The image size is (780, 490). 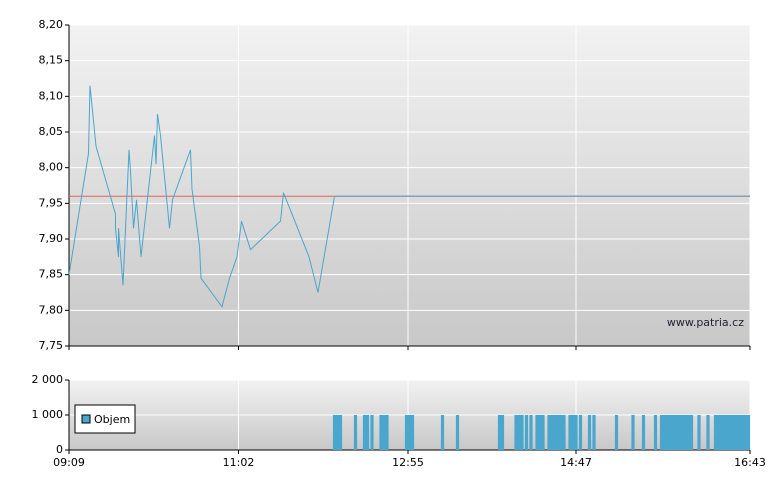 I want to click on y-tick-label: 8,05, so click(x=51, y=131).